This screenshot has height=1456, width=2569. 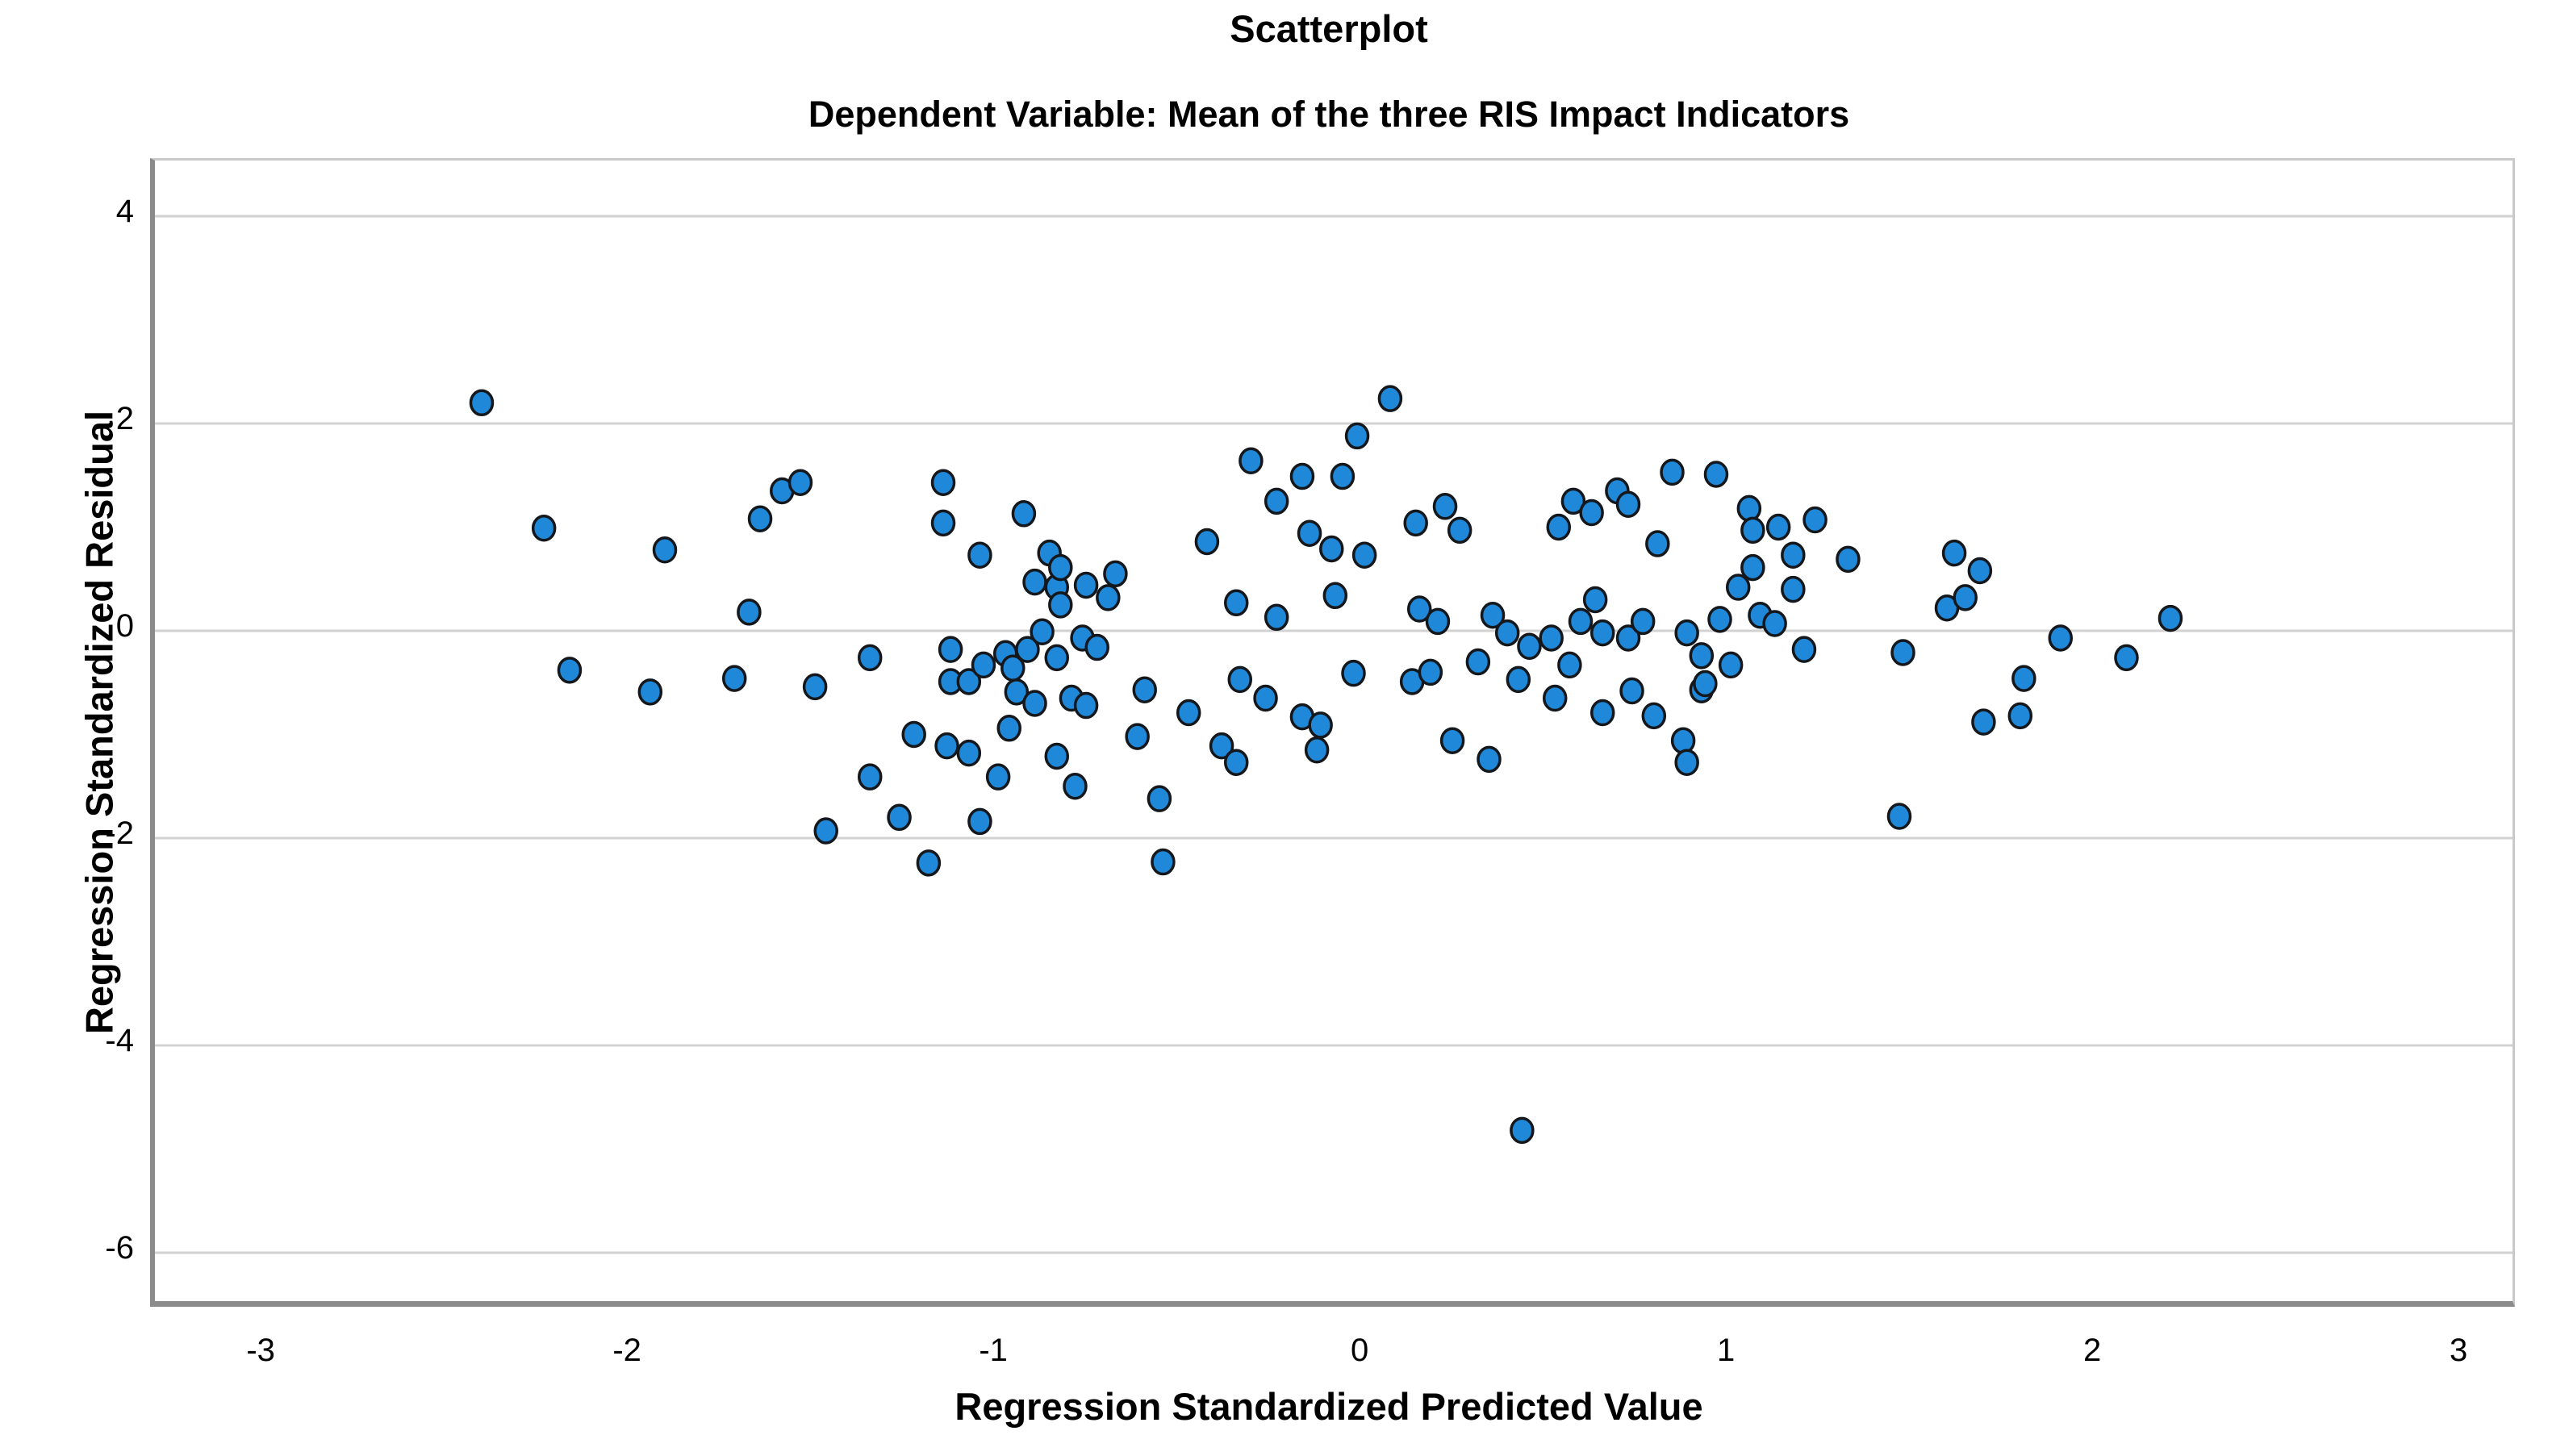 I want to click on x-tick-label--1: -1, so click(x=993, y=1351).